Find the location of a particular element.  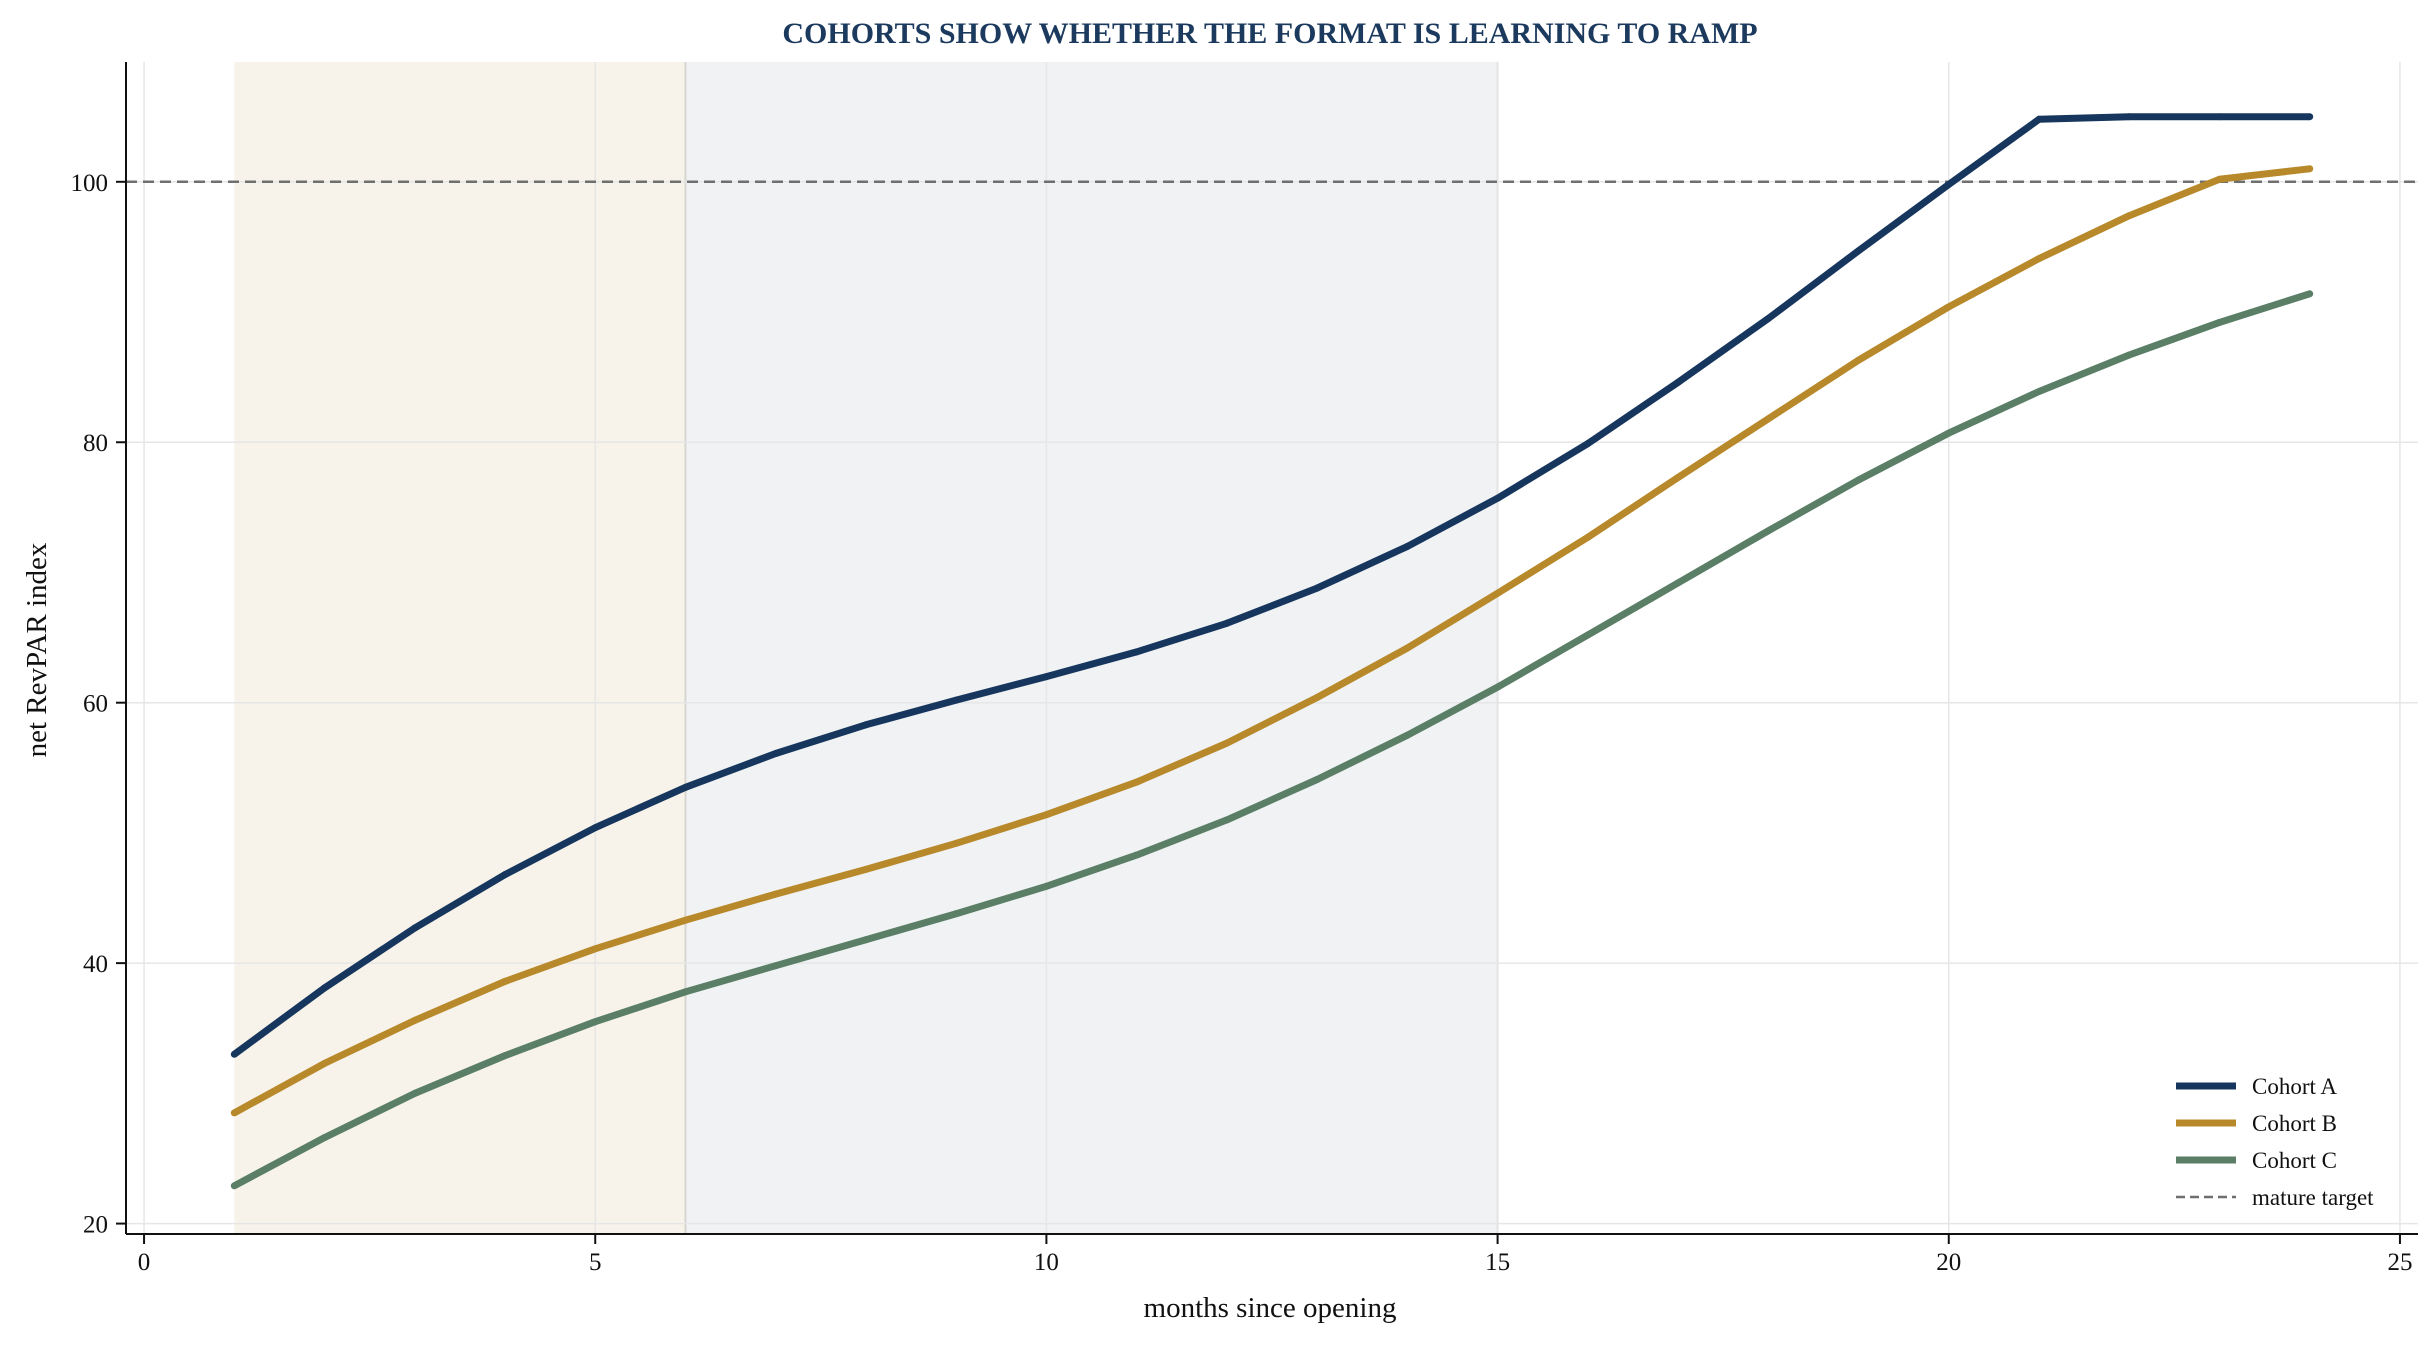

x-tick-label: 10 is located at coordinates (1046, 1262).